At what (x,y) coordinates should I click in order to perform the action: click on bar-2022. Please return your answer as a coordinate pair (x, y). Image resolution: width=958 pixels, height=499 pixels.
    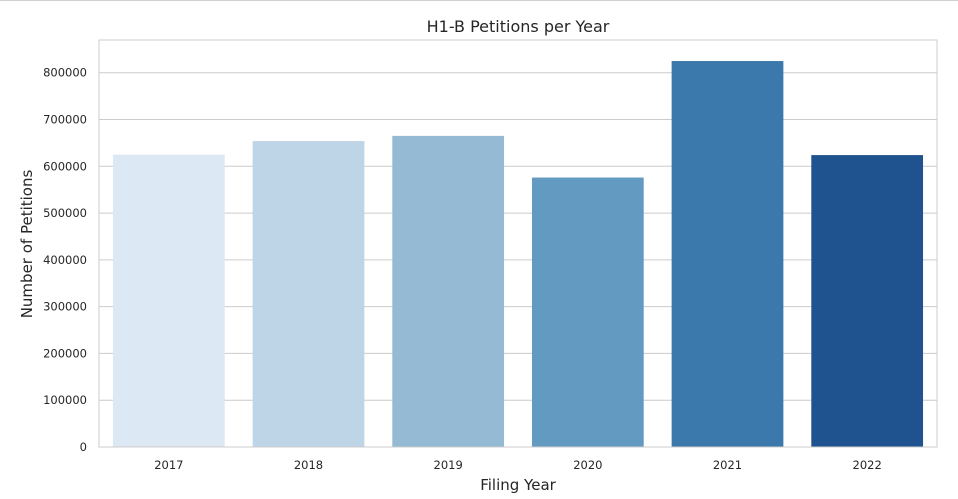
    Looking at the image, I should click on (867, 301).